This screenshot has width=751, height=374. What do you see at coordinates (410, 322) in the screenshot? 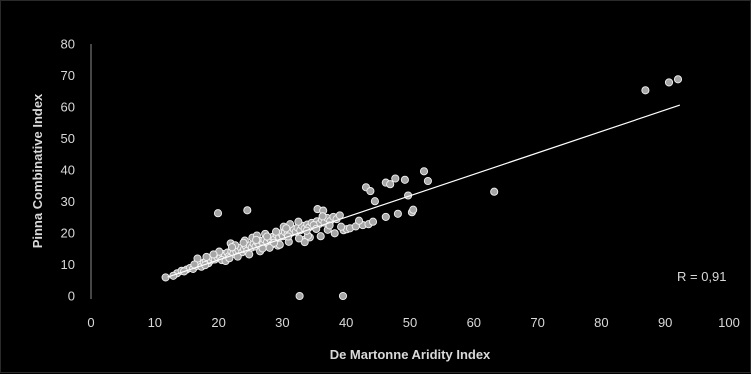
I see `x-tick-label: 50` at bounding box center [410, 322].